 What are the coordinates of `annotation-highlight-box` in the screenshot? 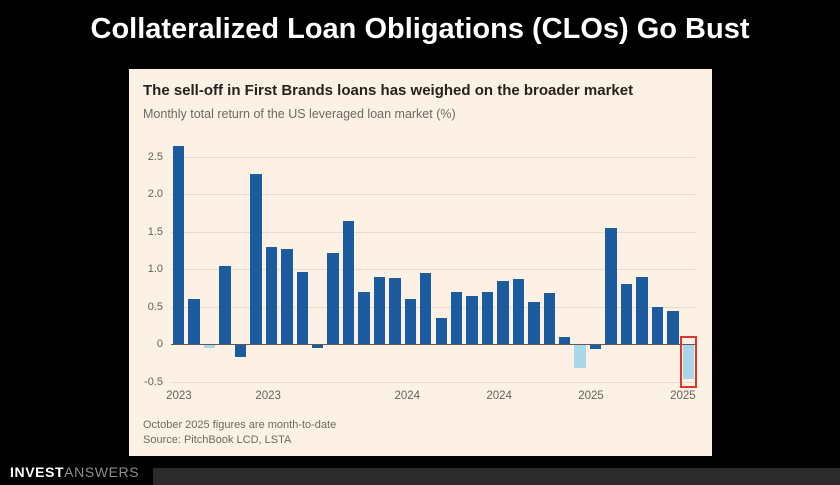 It's located at (688, 362).